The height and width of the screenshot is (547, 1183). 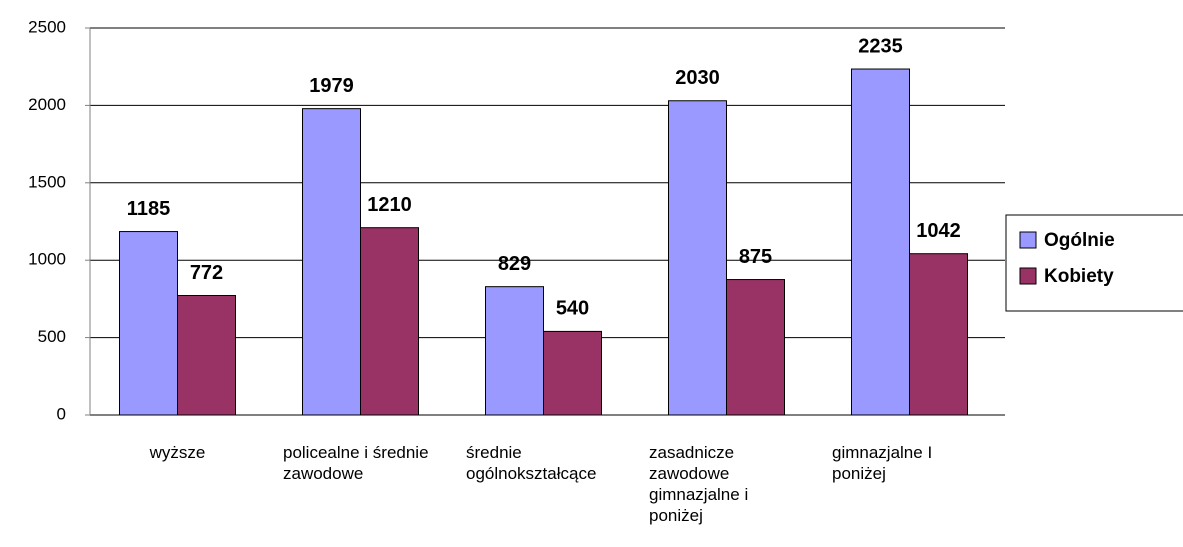 I want to click on data-label: 540, so click(x=572, y=309).